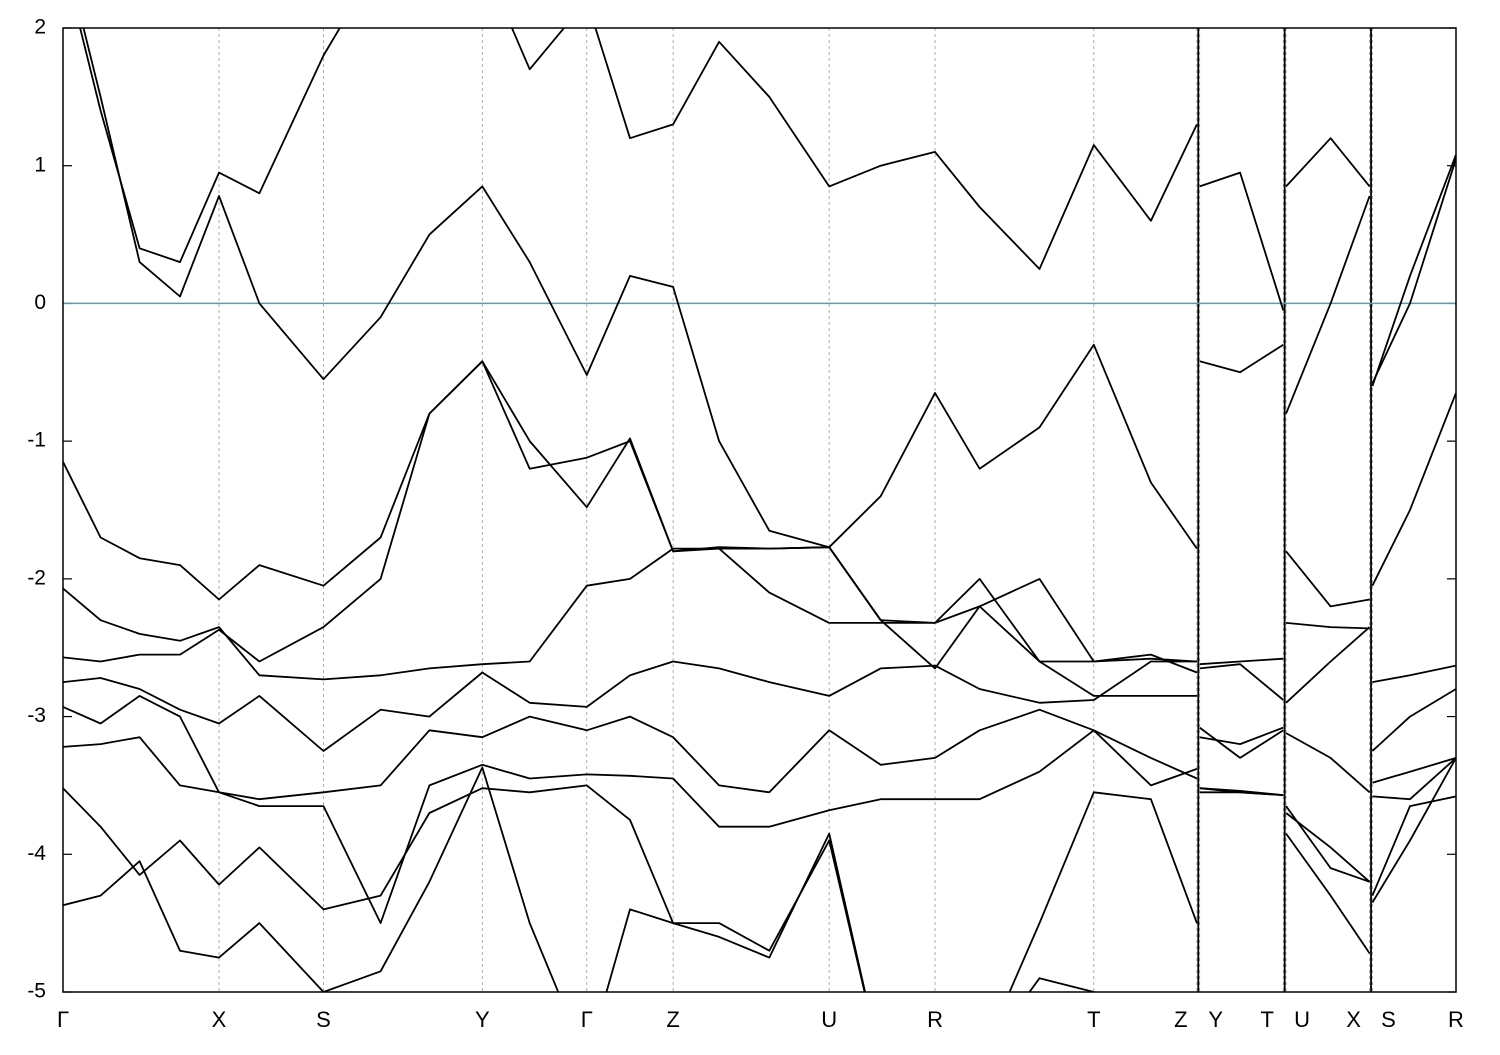 The image size is (1500, 1055). What do you see at coordinates (36, 440) in the screenshot?
I see `y-tick-label: -1` at bounding box center [36, 440].